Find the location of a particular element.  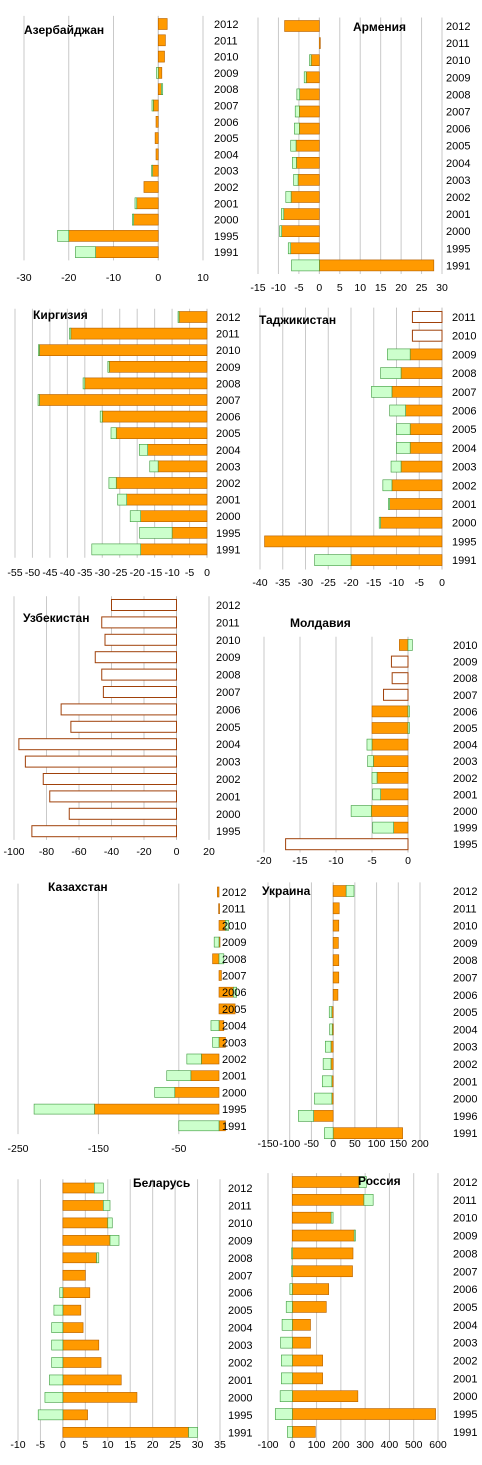

x-tick-label: -15 is located at coordinates (257, 288).